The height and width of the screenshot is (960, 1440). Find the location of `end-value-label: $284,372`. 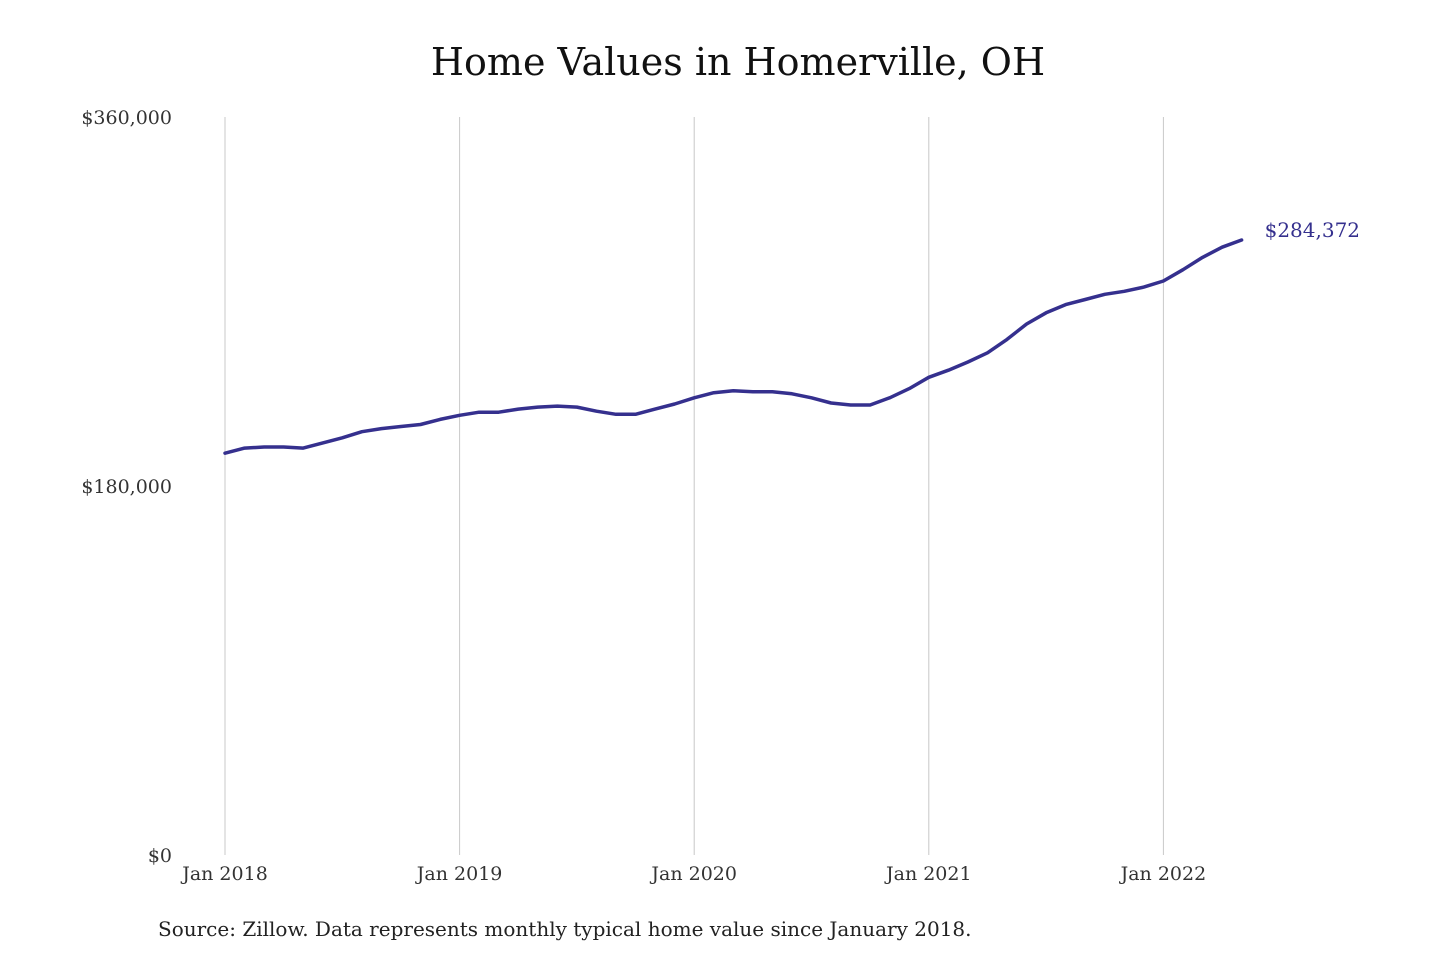

end-value-label: $284,372 is located at coordinates (1312, 230).